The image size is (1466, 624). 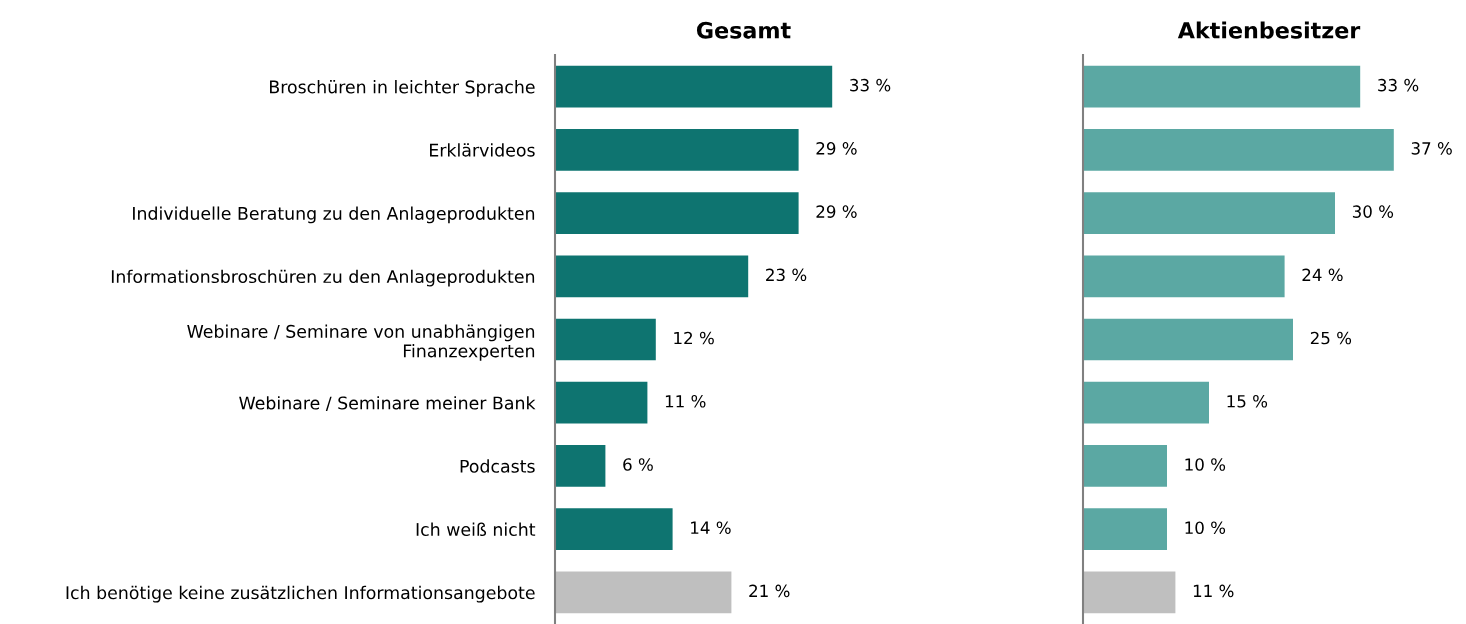 What do you see at coordinates (476, 529) in the screenshot?
I see `y-tick-label: Ich weiß nicht` at bounding box center [476, 529].